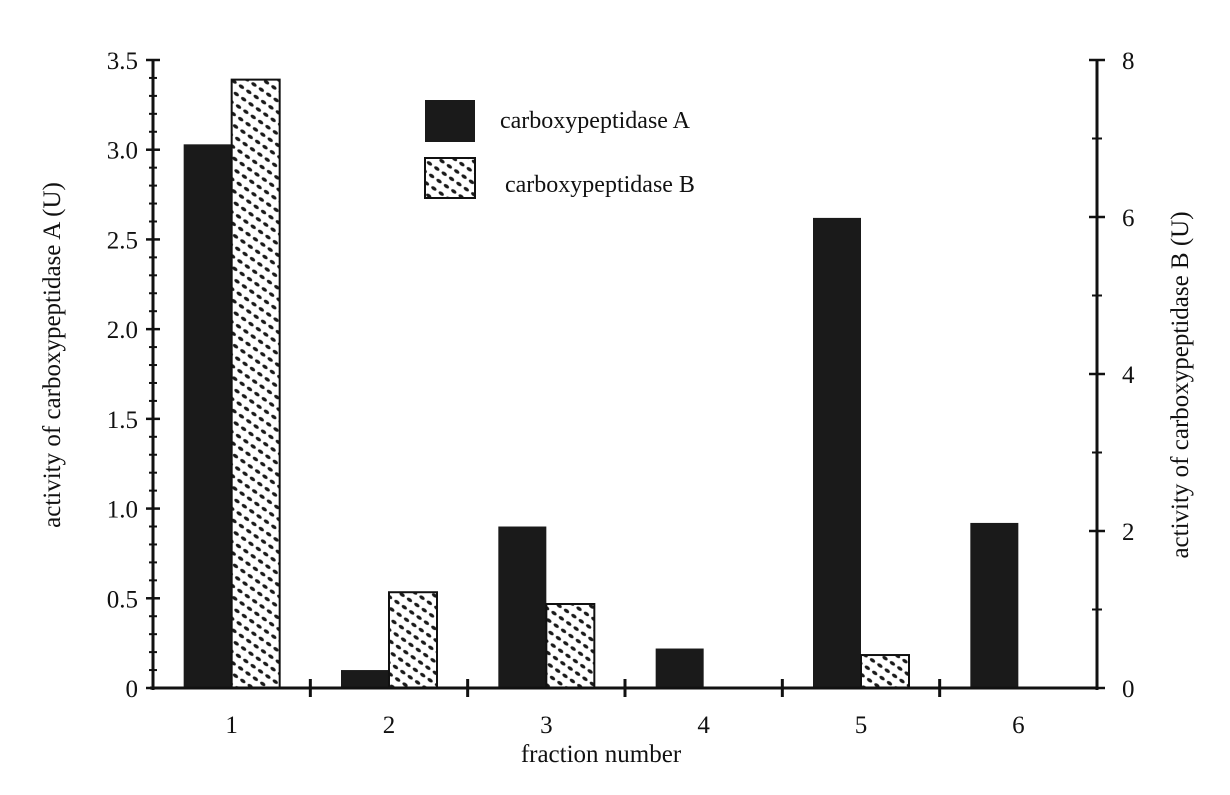  I want to click on left-tick-label: 0, so click(132, 689).